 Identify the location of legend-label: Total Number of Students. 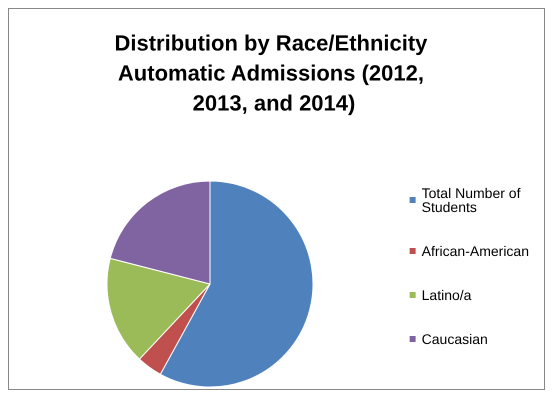
(473, 200).